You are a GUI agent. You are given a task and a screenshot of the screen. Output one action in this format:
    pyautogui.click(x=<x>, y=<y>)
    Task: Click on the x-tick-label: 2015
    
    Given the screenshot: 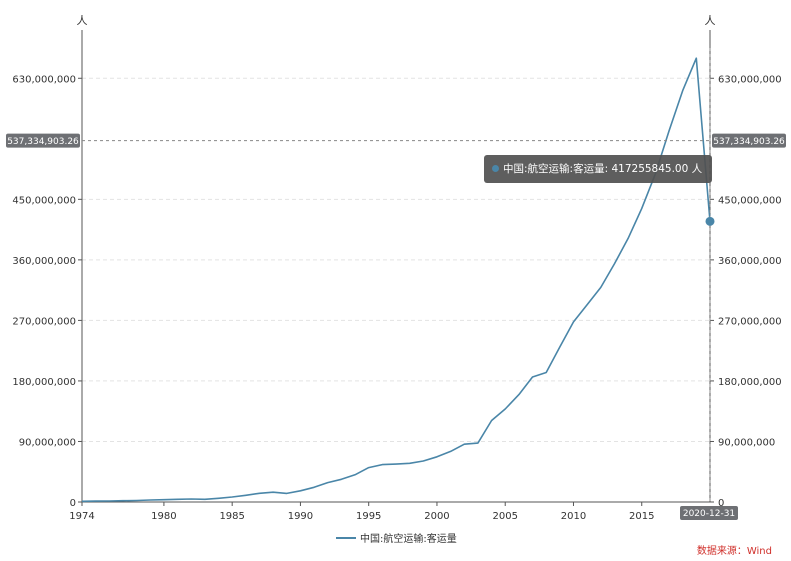 What is the action you would take?
    pyautogui.click(x=641, y=516)
    